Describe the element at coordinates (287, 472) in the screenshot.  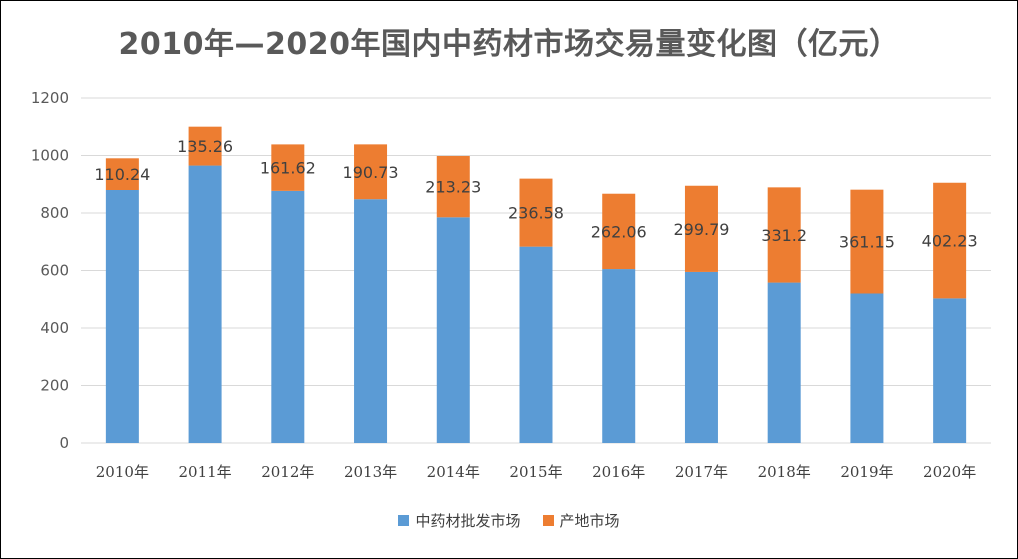
I see `x-tick-label-2: 2012年` at that location.